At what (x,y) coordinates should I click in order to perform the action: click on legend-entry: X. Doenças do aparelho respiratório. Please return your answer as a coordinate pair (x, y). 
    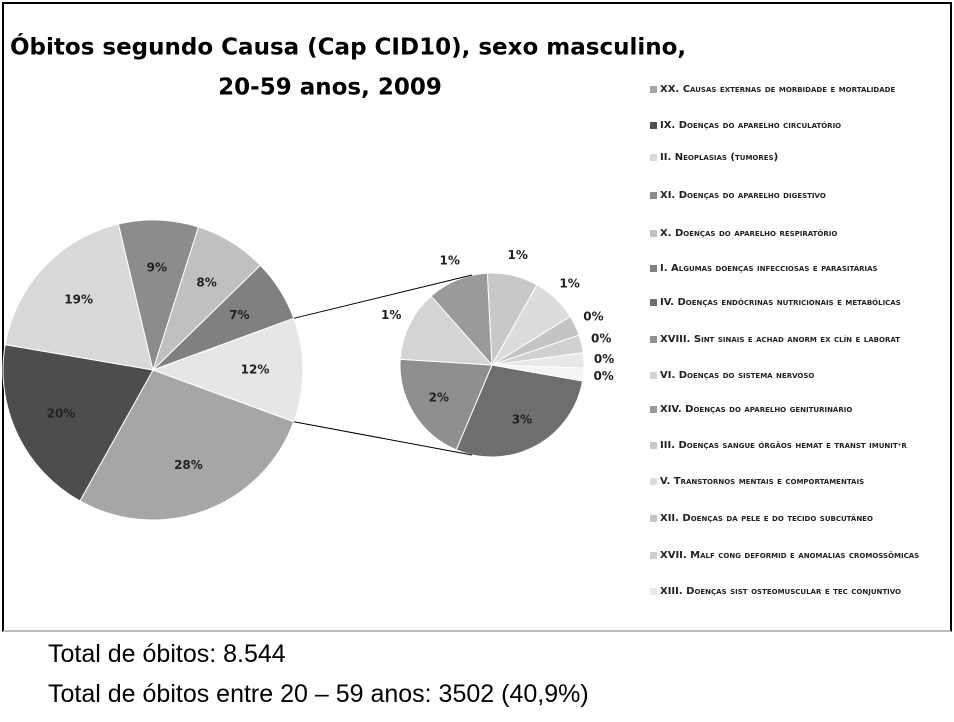
    Looking at the image, I should click on (802, 234).